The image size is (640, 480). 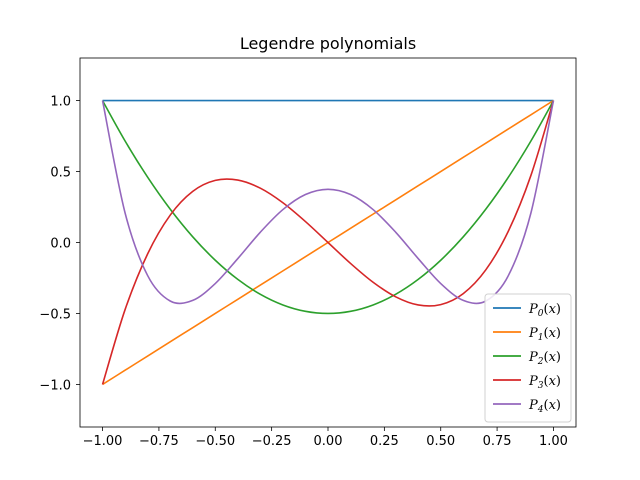 What do you see at coordinates (544, 382) in the screenshot?
I see `legend-label-p3: P3(x)` at bounding box center [544, 382].